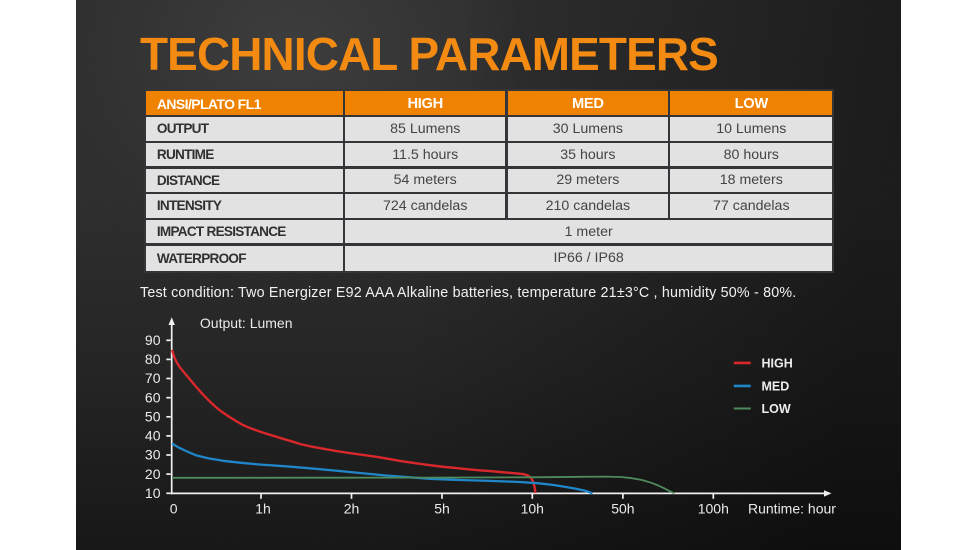 The height and width of the screenshot is (550, 978). What do you see at coordinates (153, 436) in the screenshot?
I see `svg-text: 40` at bounding box center [153, 436].